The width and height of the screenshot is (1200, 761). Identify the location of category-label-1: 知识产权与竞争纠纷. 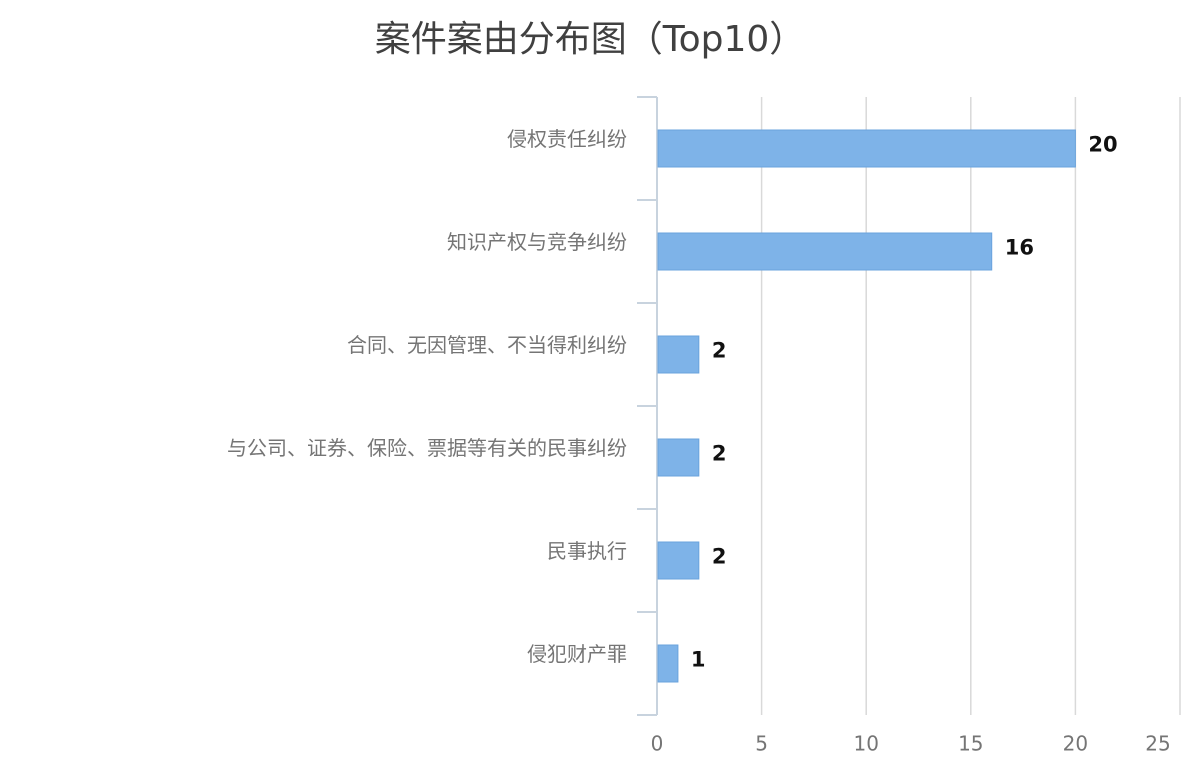
(537, 242).